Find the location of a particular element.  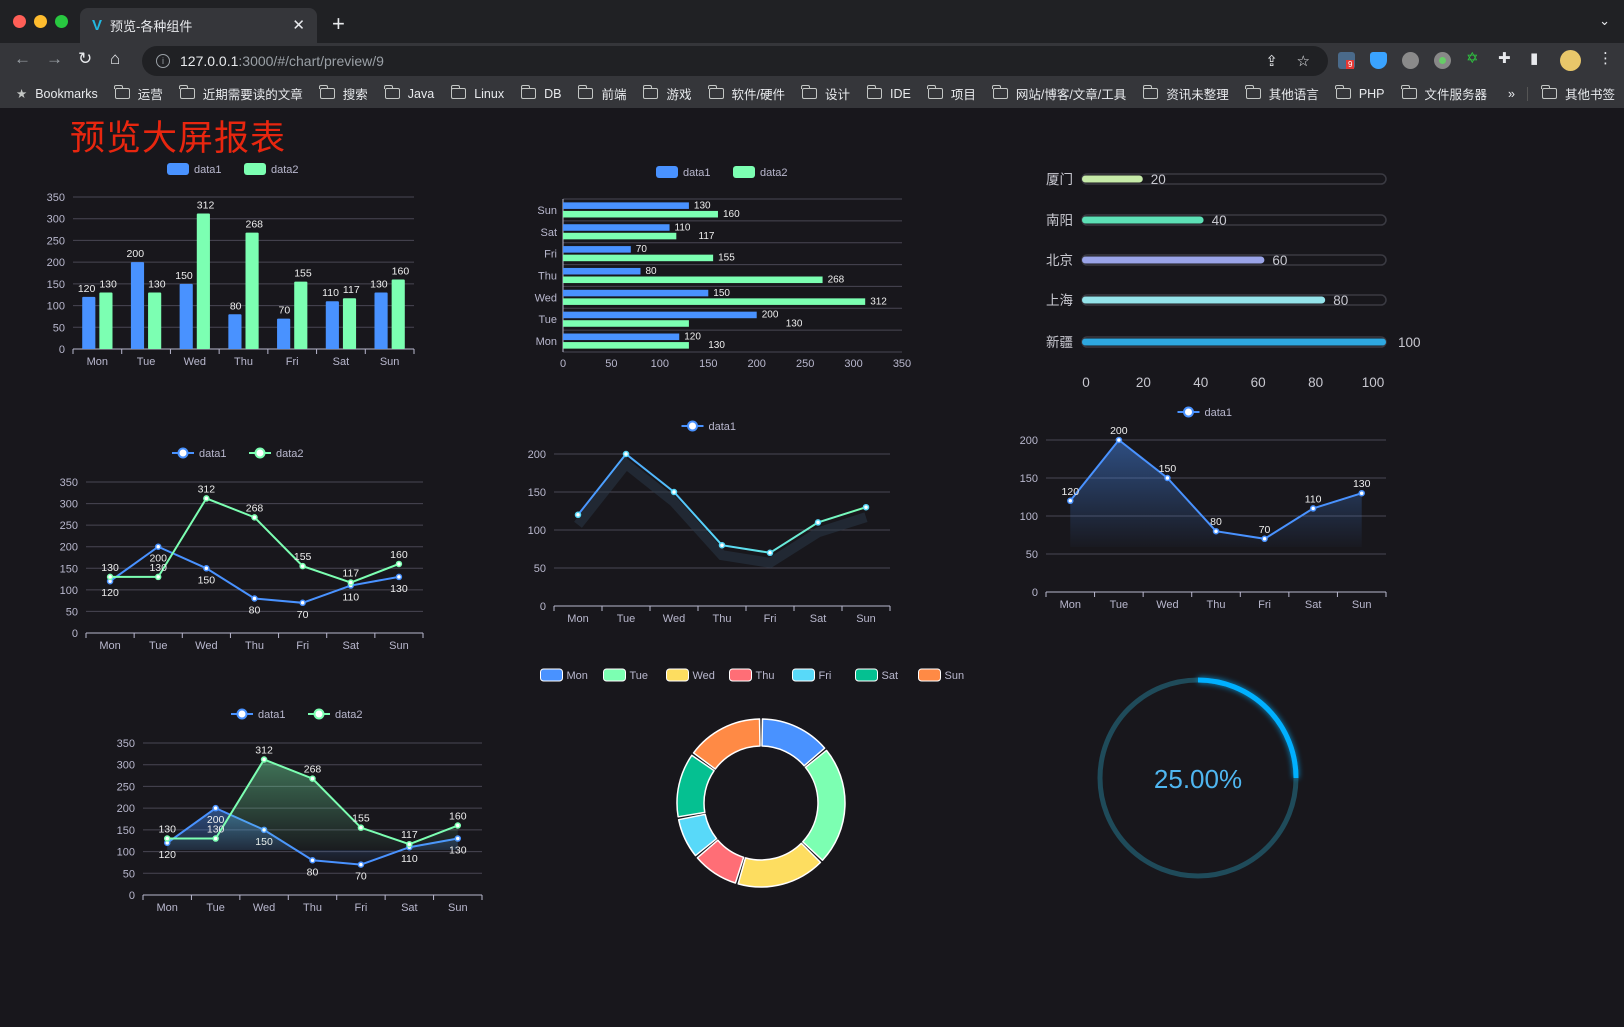

bookmark-item: 搜索 is located at coordinates (343, 93).